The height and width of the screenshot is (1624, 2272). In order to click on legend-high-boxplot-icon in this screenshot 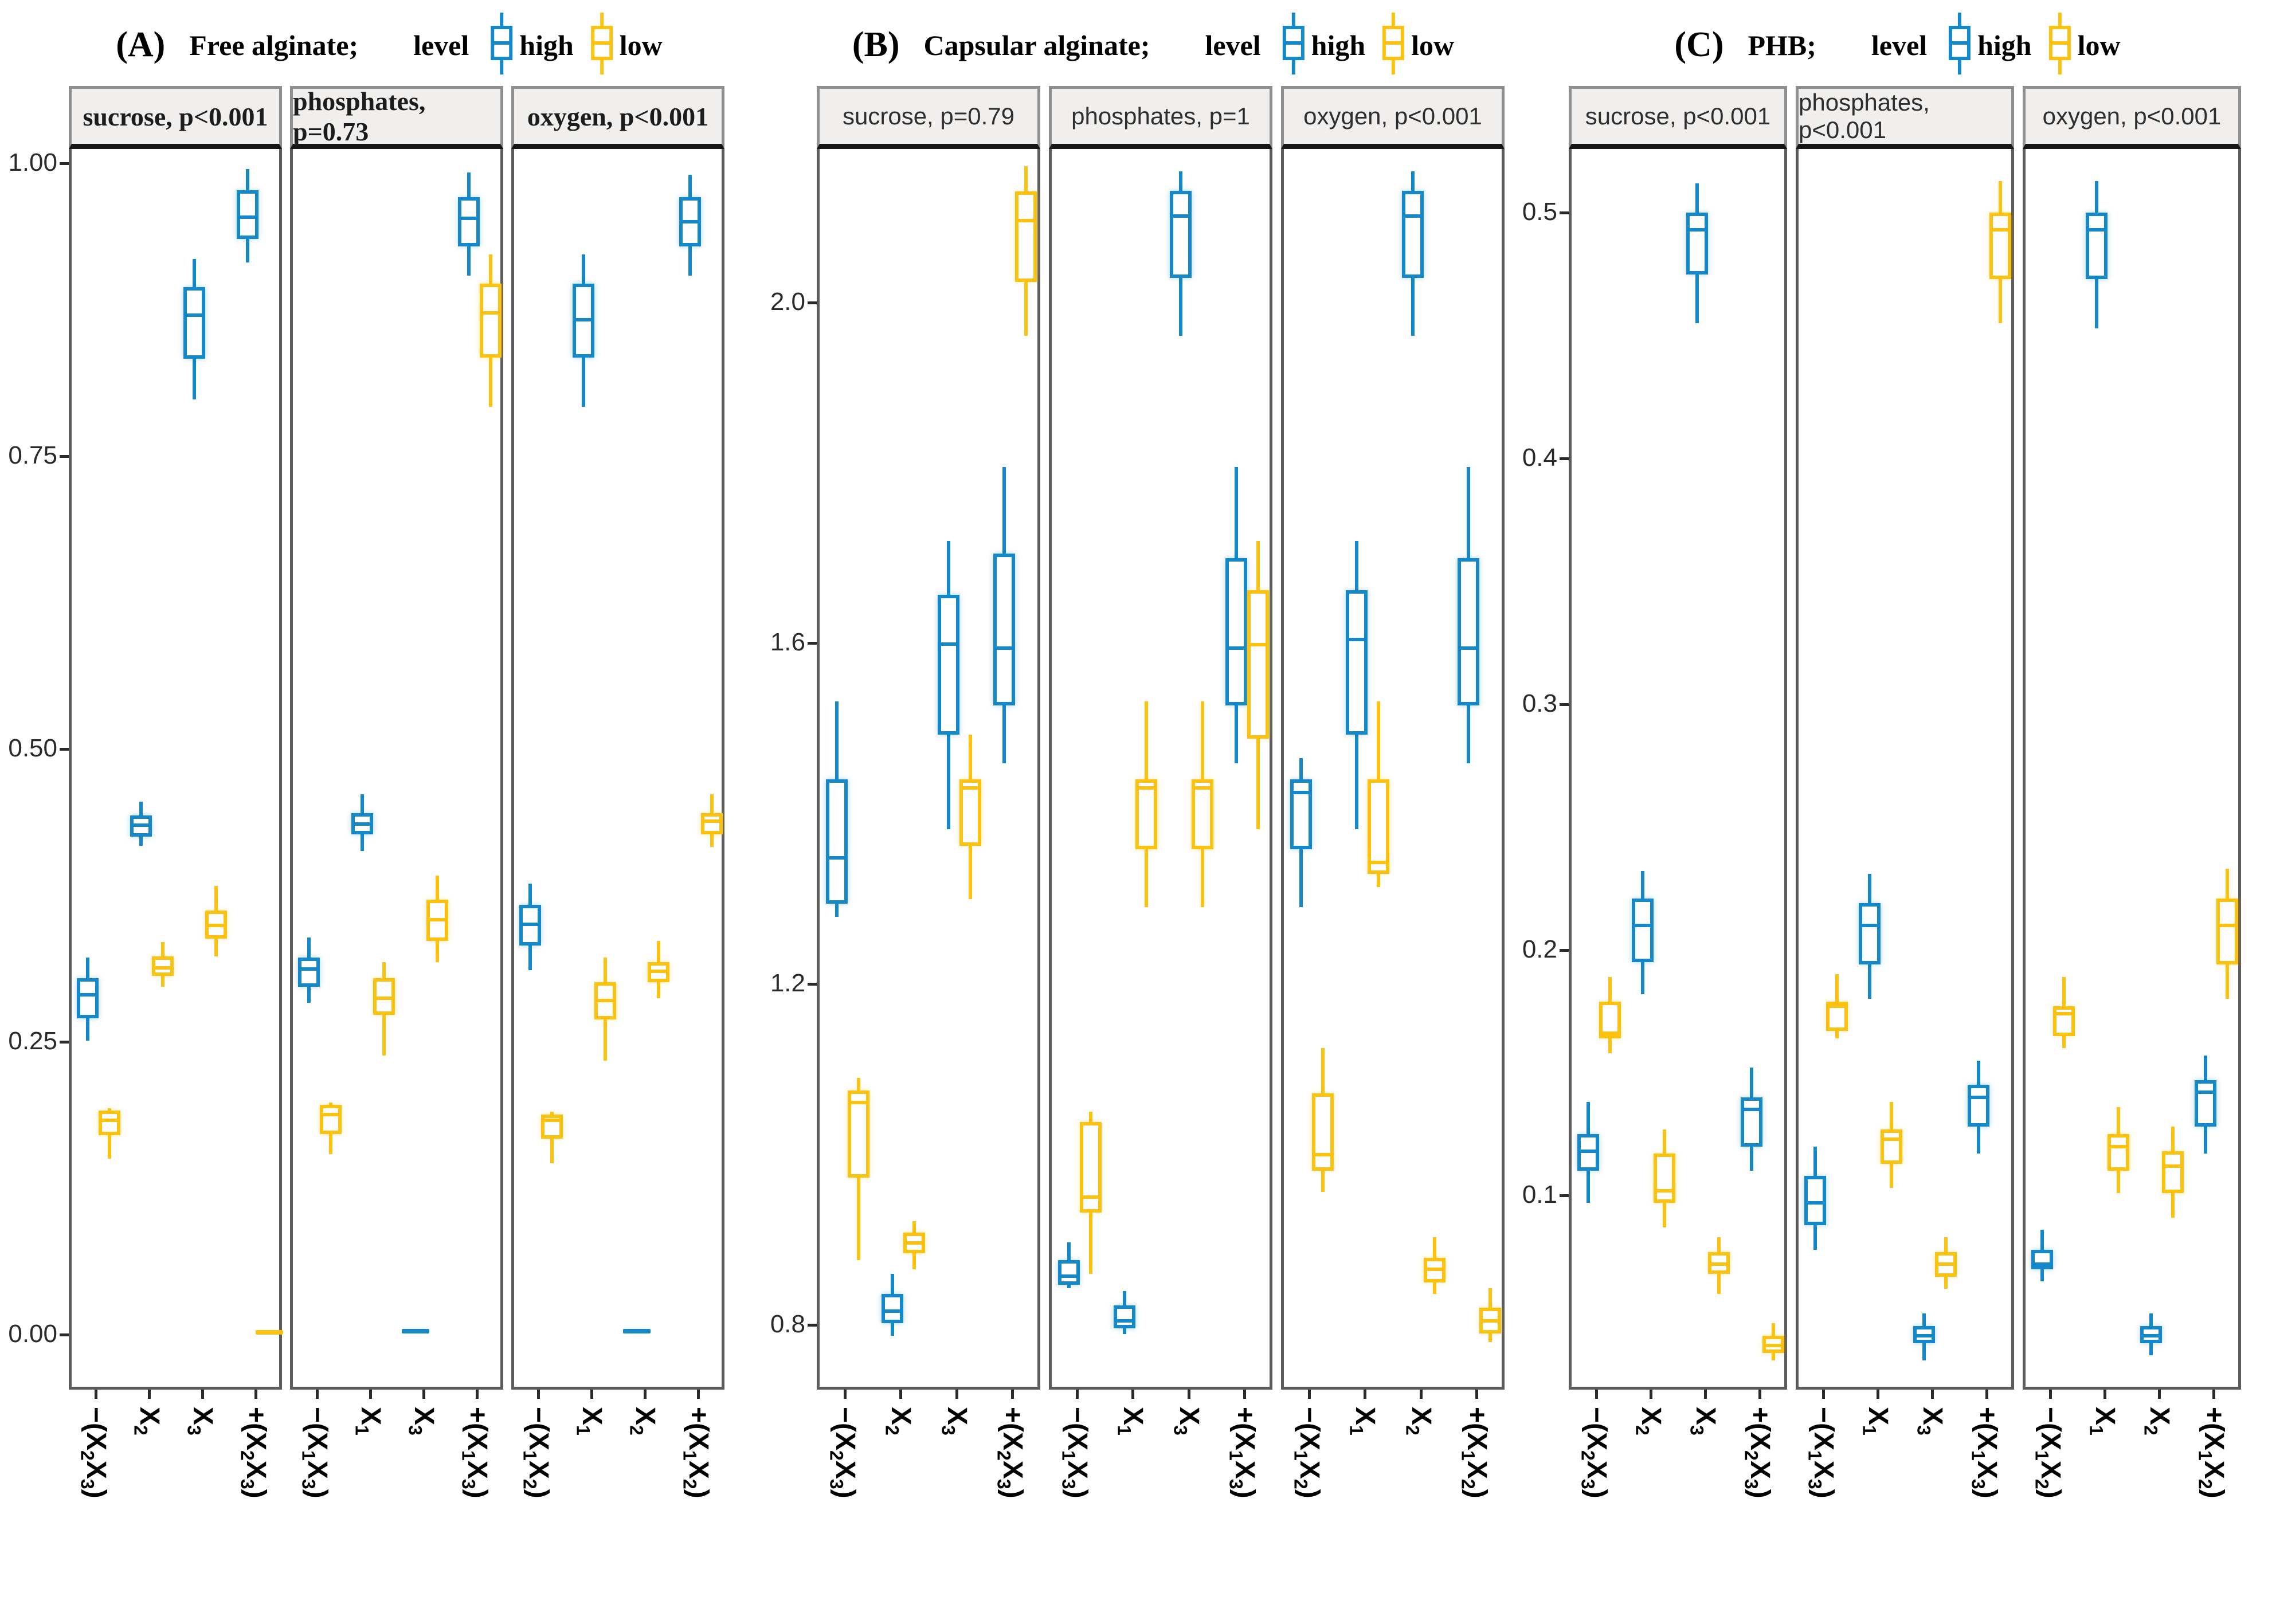, I will do `click(1293, 45)`.